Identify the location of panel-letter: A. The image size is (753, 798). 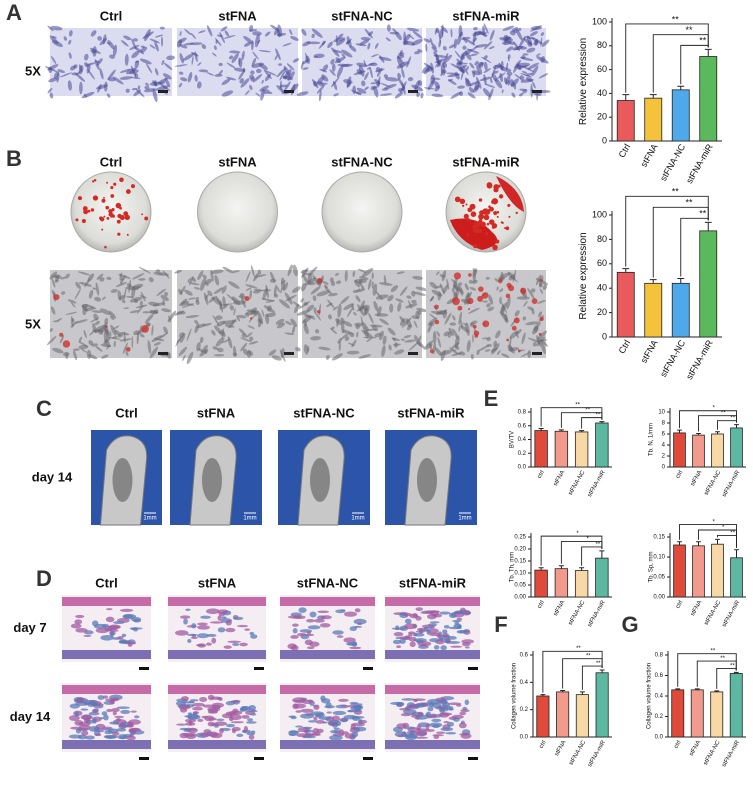
(14, 12).